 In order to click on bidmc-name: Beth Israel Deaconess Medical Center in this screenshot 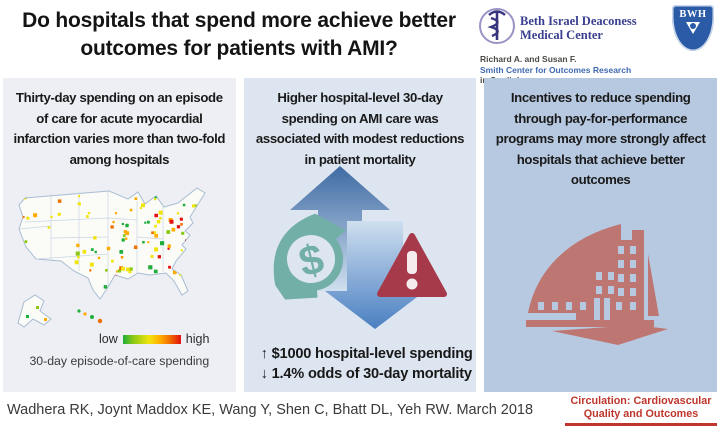, I will do `click(578, 28)`.